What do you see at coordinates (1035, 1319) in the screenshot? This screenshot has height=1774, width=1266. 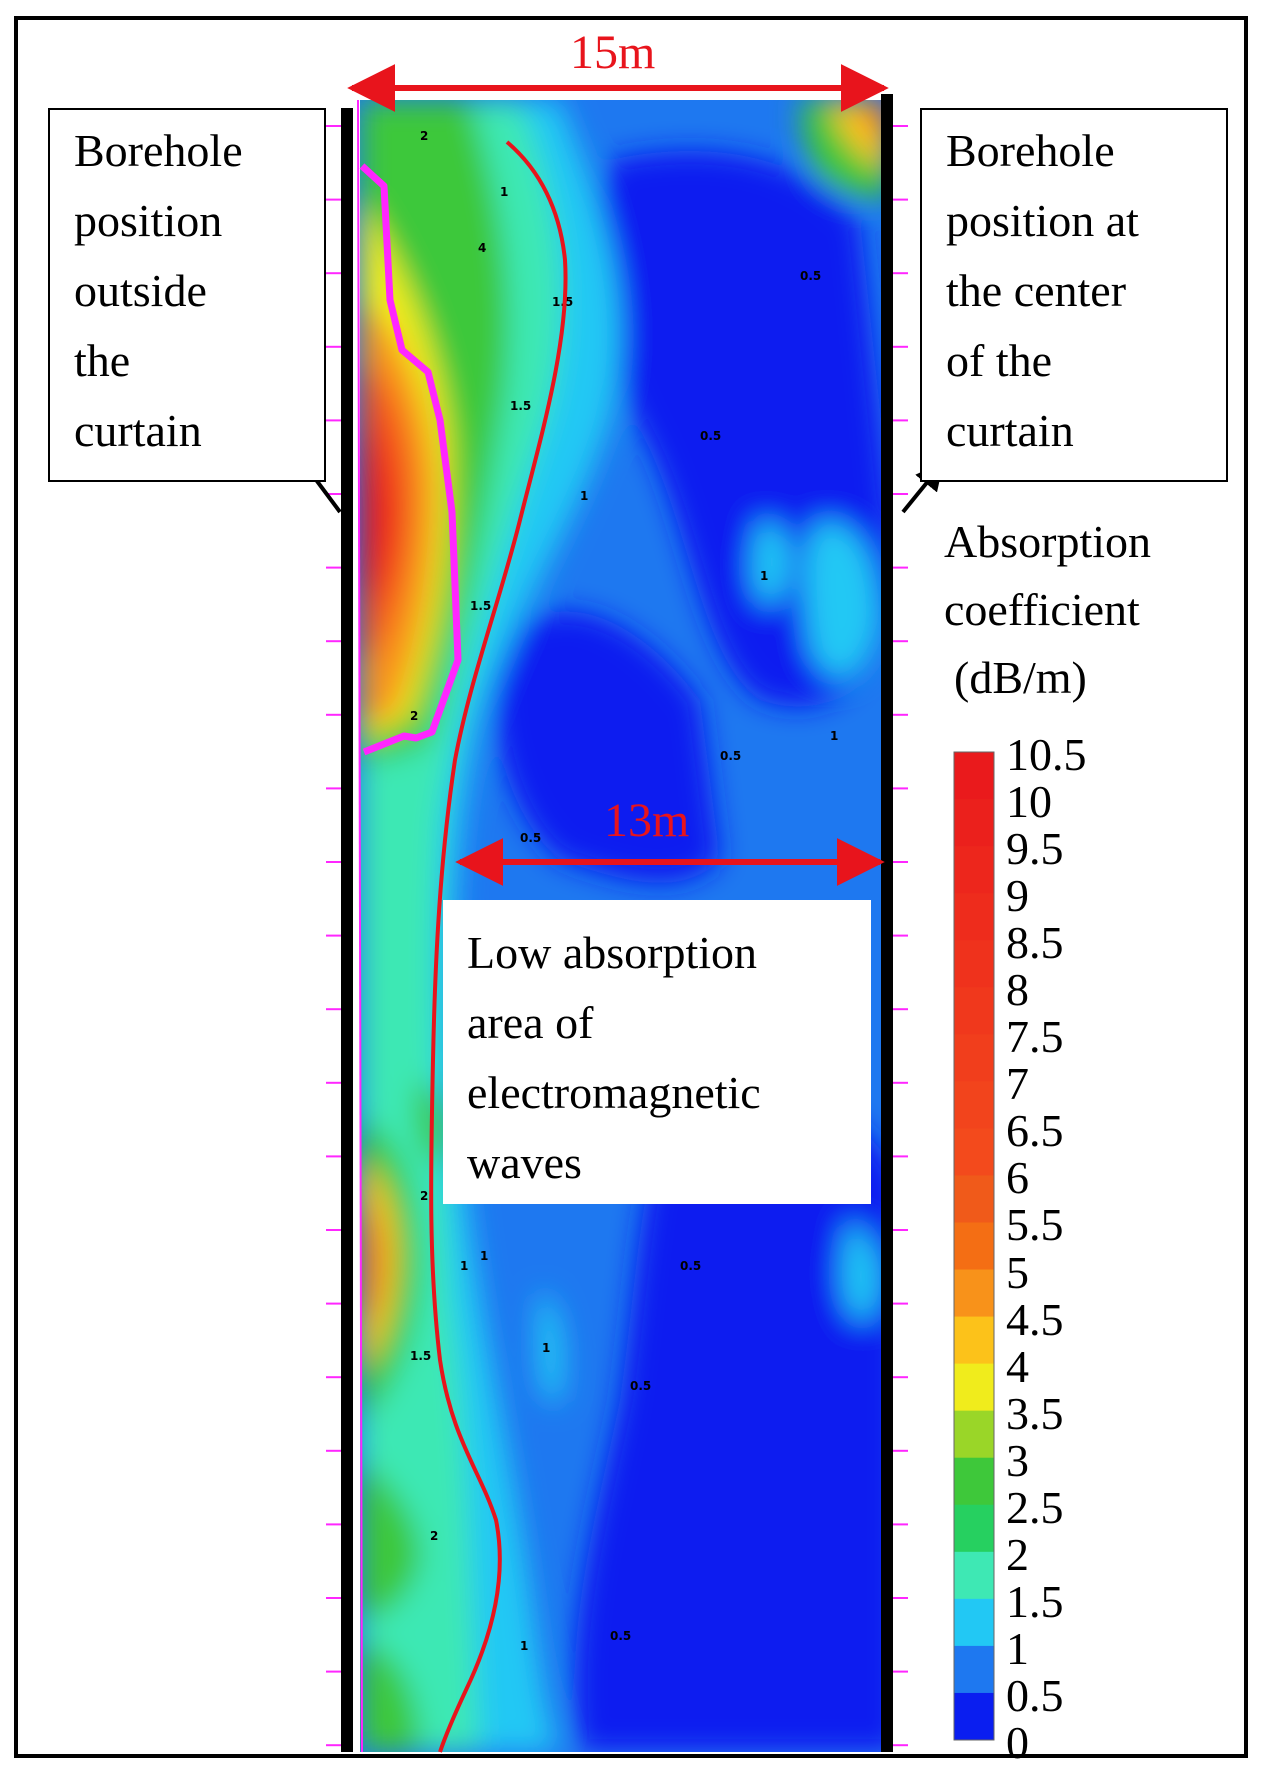 I see `colorbar-tick-label: 4.5` at bounding box center [1035, 1319].